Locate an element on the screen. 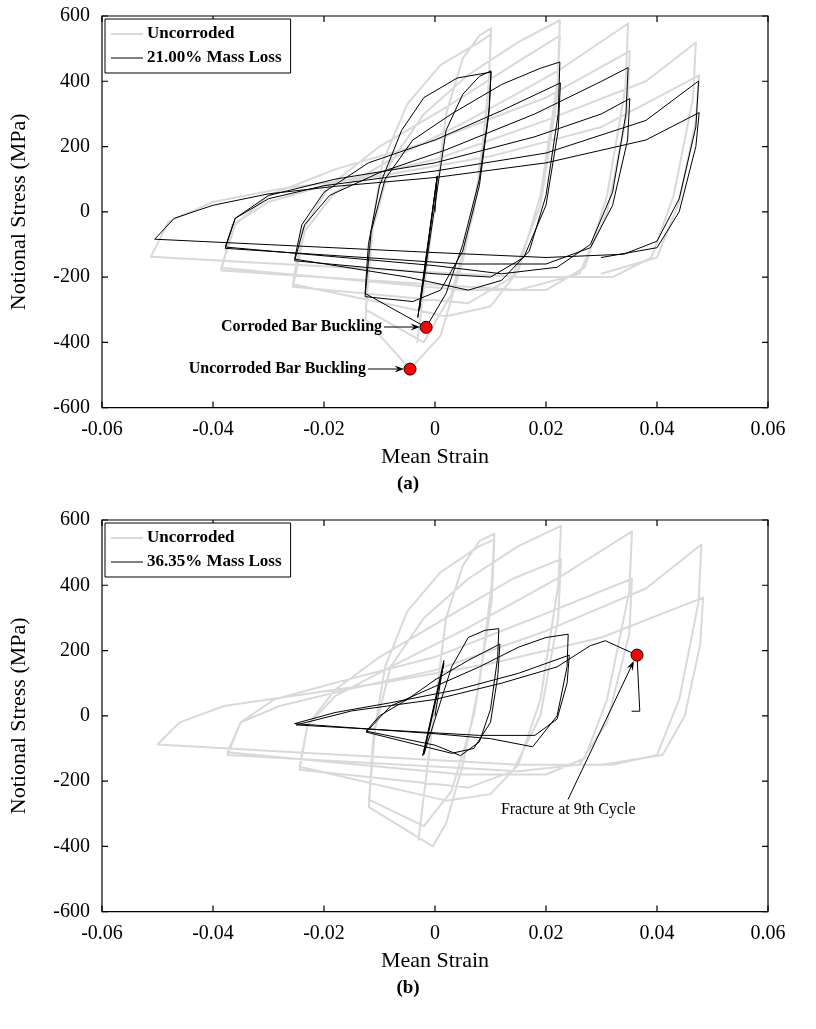 Image resolution: width=816 pixels, height=1029 pixels. annotation: Uncorroded Bar Buckling is located at coordinates (277, 368).